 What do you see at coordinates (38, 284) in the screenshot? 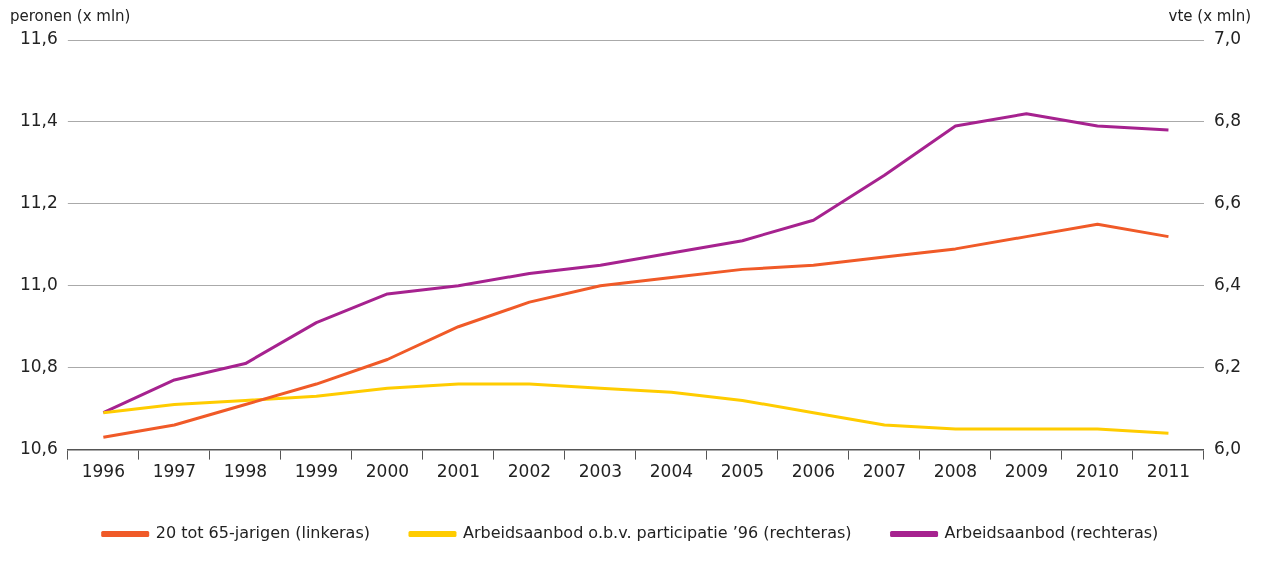
I see `y-tick-label: 11,0` at bounding box center [38, 284].